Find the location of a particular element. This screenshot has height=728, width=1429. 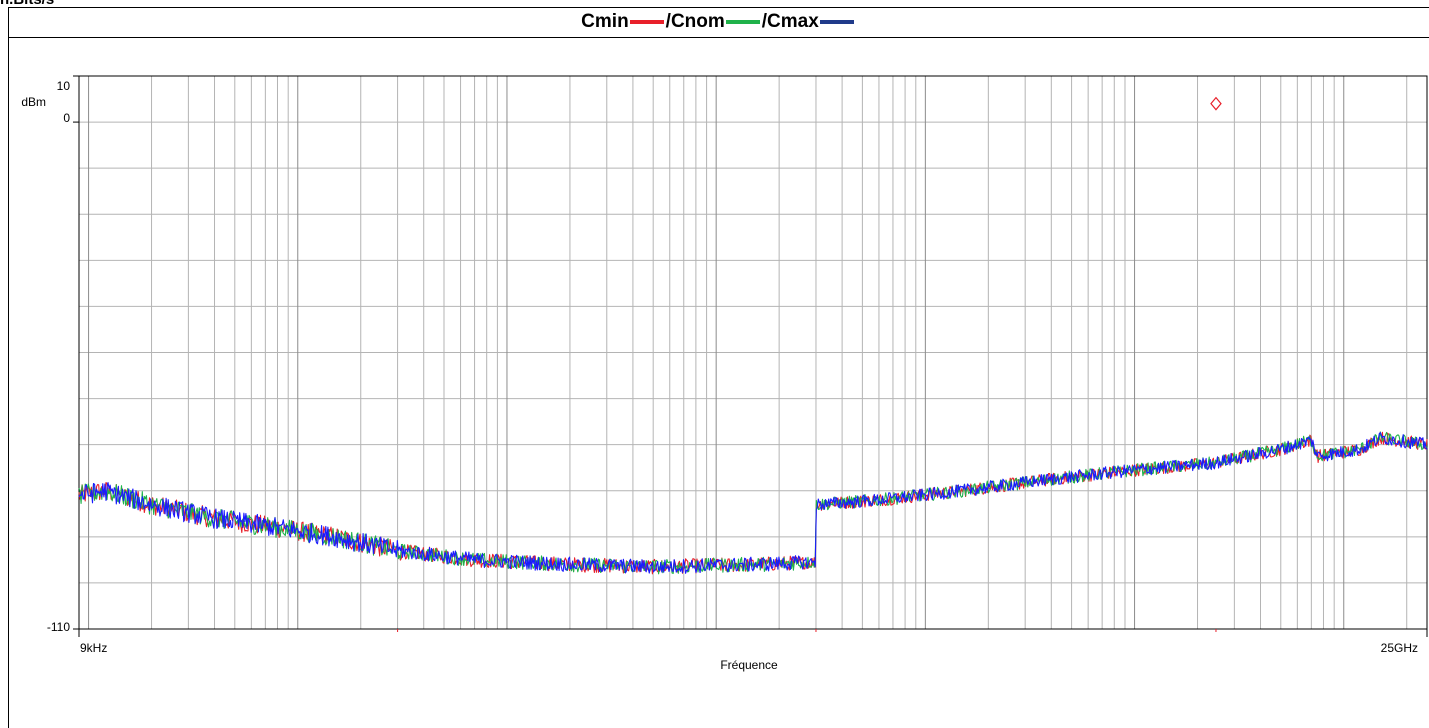

legend-label-cnom: /Cnom is located at coordinates (695, 21).